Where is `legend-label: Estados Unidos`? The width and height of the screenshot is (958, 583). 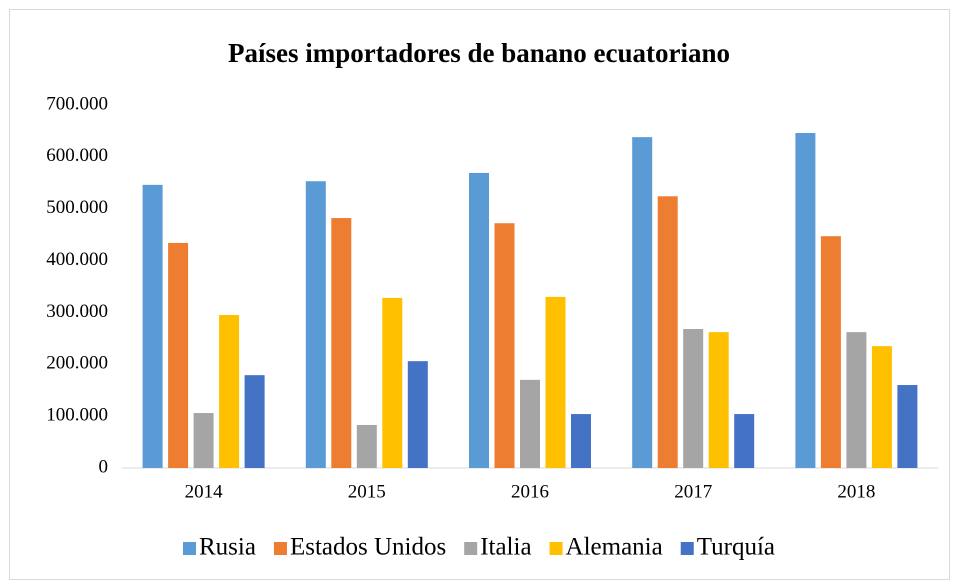
legend-label: Estados Unidos is located at coordinates (368, 547).